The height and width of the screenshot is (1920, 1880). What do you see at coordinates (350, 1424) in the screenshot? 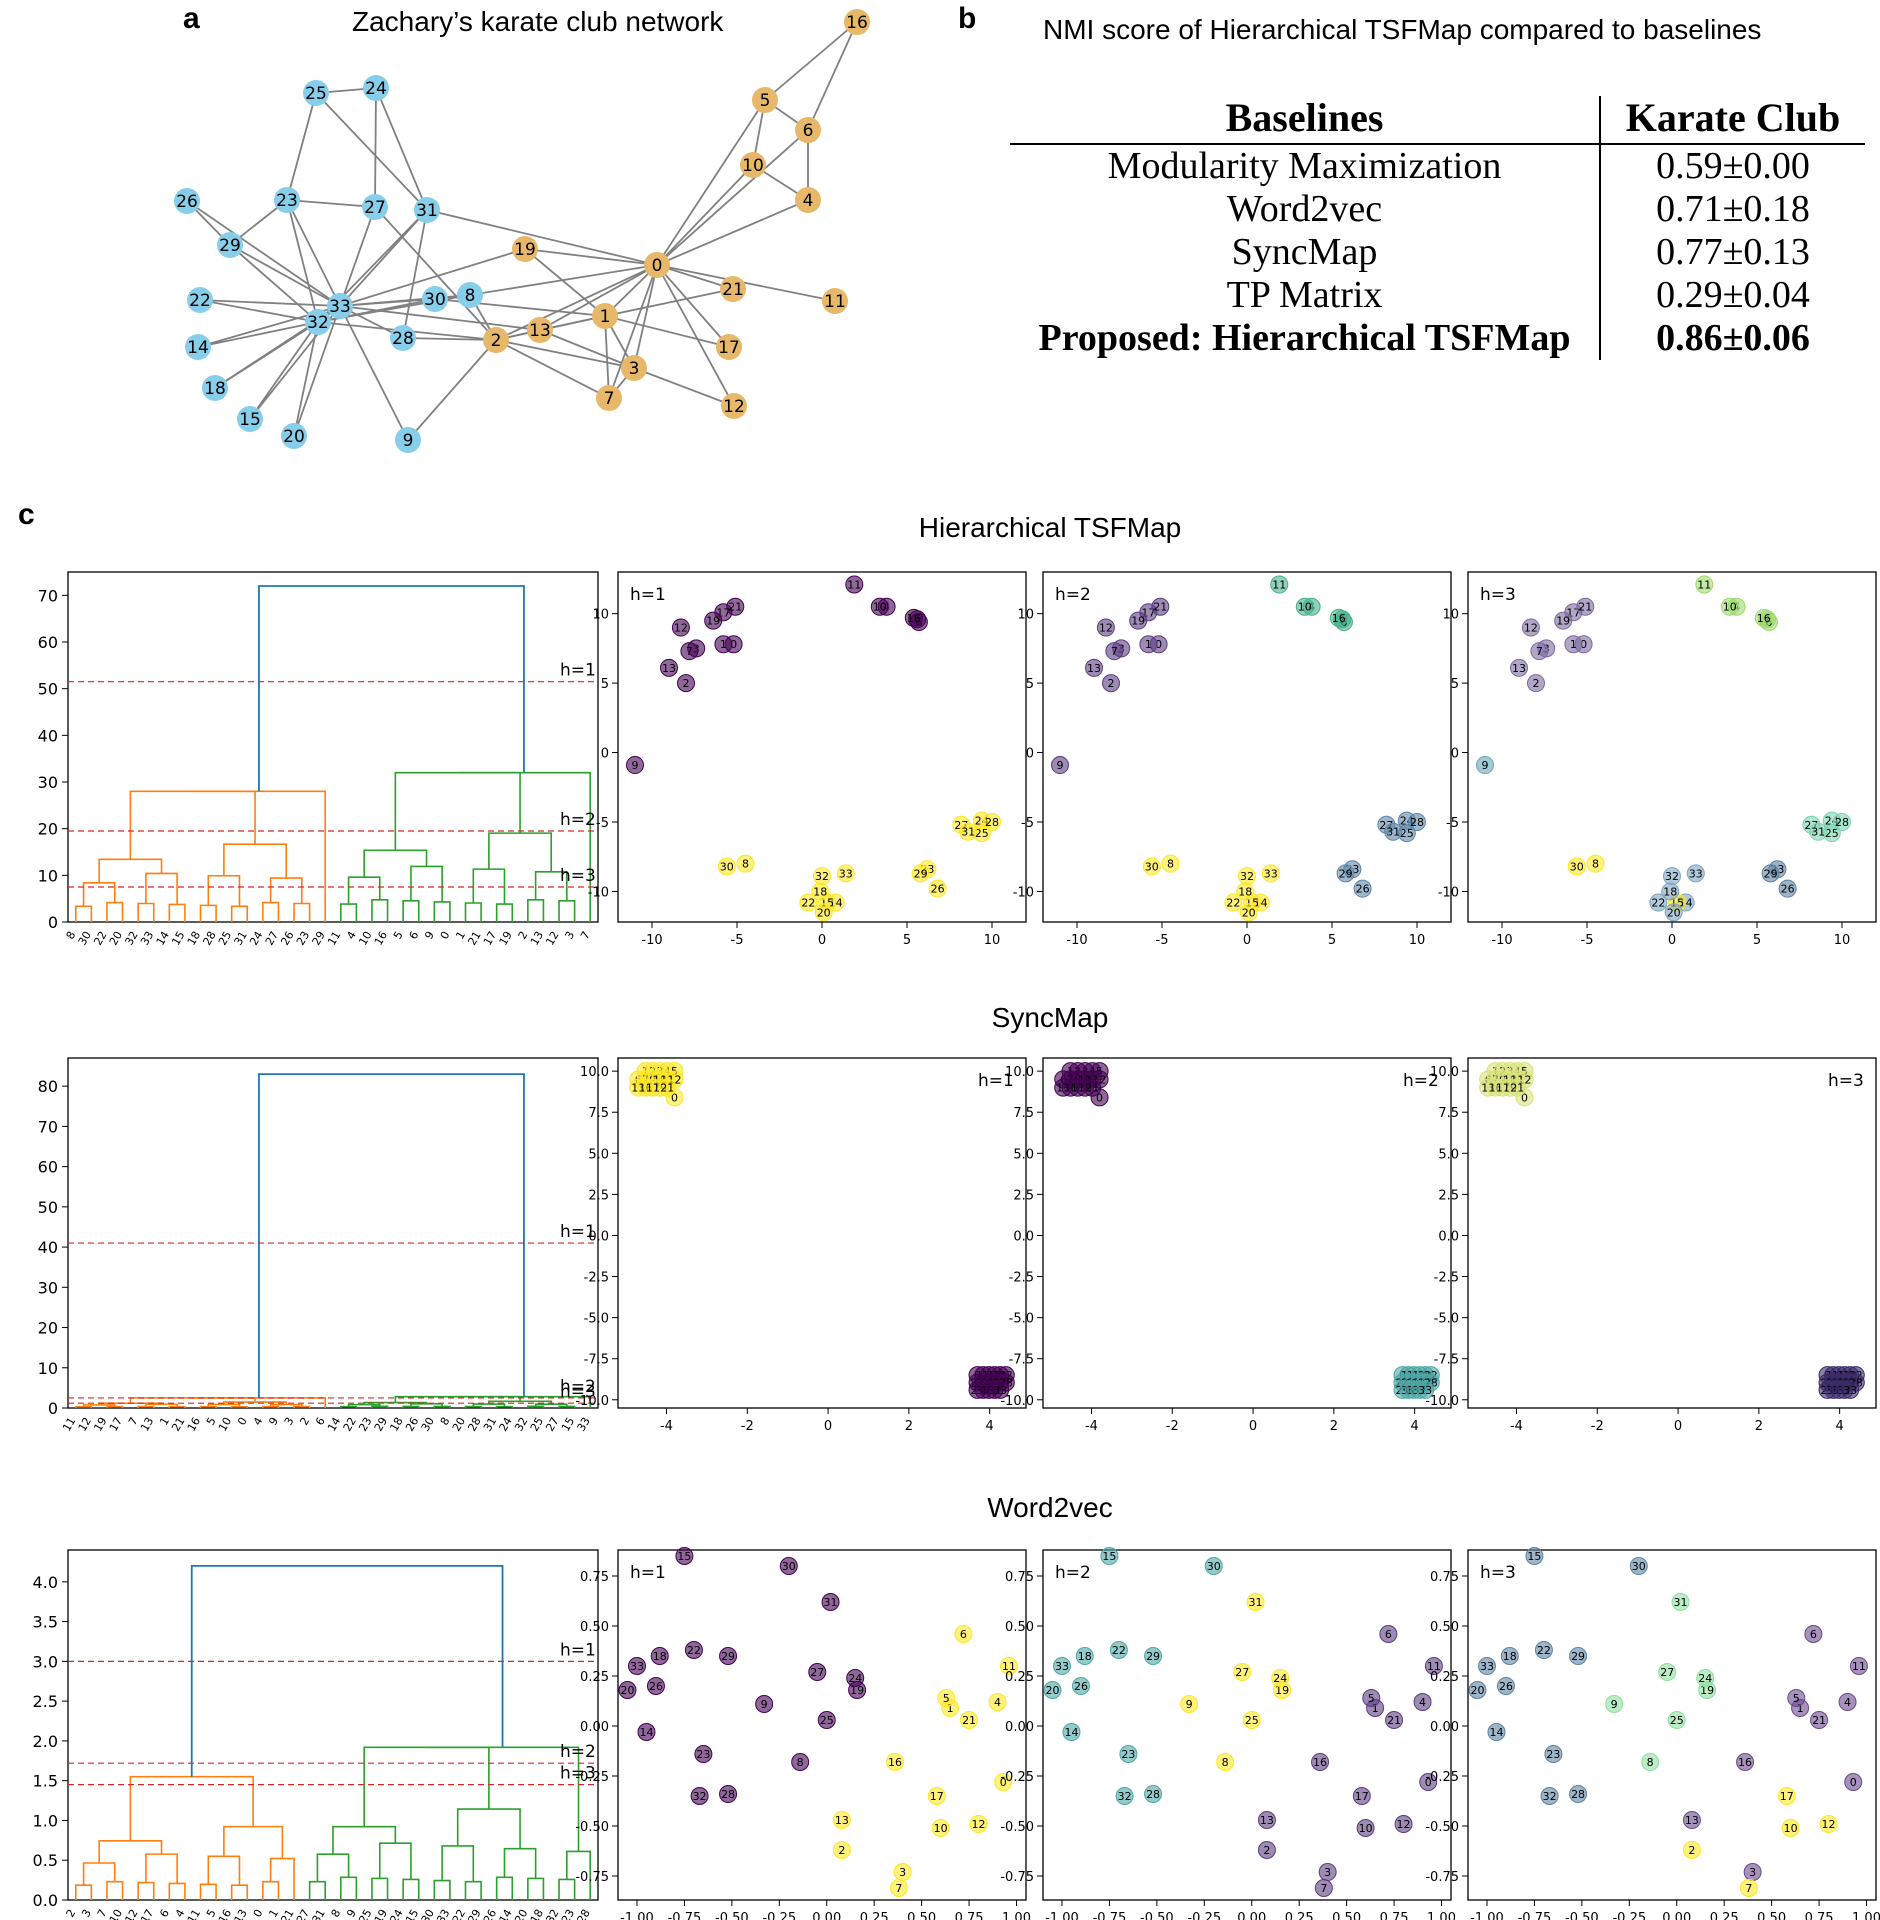
I see `dendrogram-leaf-label: 22` at bounding box center [350, 1424].